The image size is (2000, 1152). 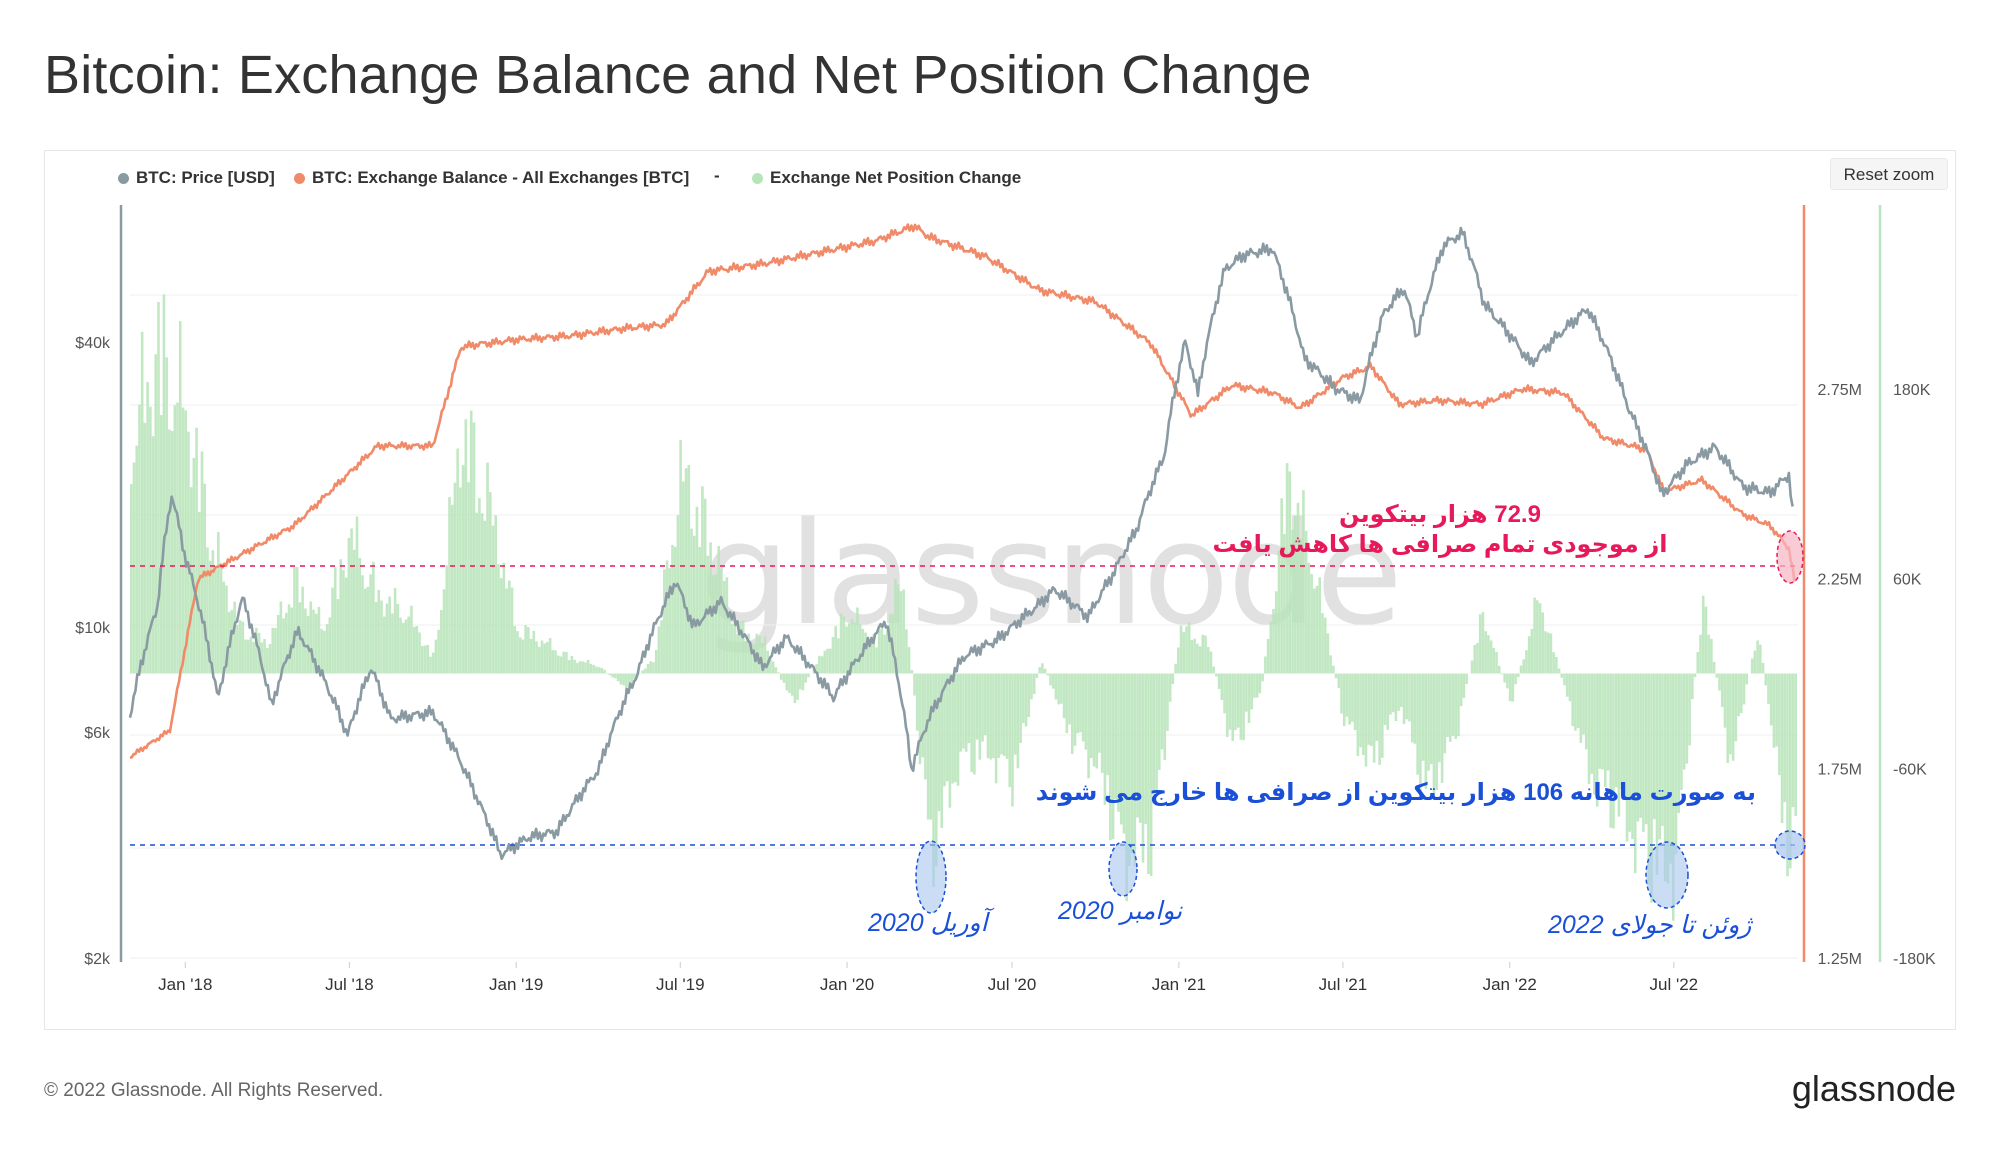 I want to click on legend-net: Exchange Net Position Change, so click(x=886, y=178).